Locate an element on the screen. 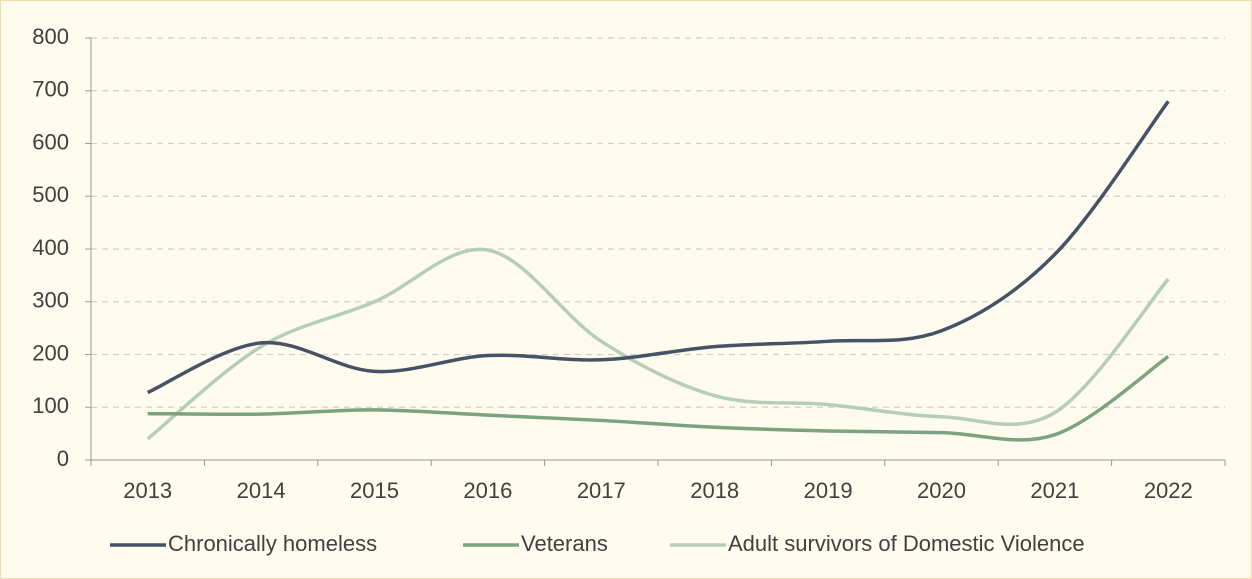 This screenshot has height=579, width=1252. y-tick-label: 700 is located at coordinates (50, 89).